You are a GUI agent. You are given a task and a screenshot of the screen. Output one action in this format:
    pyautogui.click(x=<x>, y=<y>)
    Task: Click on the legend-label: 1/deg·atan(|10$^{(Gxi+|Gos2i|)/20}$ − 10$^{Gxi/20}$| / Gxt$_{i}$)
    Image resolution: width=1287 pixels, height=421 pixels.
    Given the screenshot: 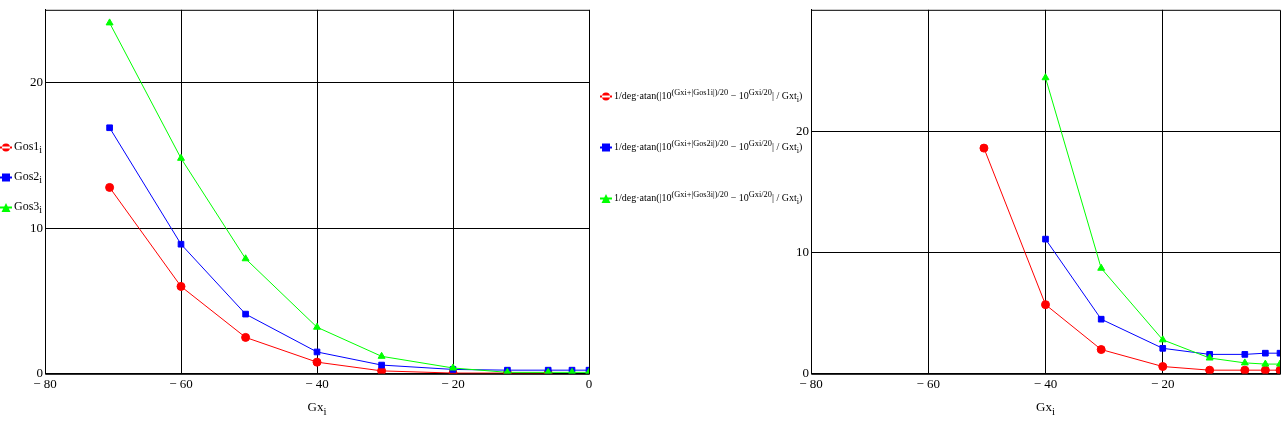 What is the action you would take?
    pyautogui.click(x=708, y=147)
    